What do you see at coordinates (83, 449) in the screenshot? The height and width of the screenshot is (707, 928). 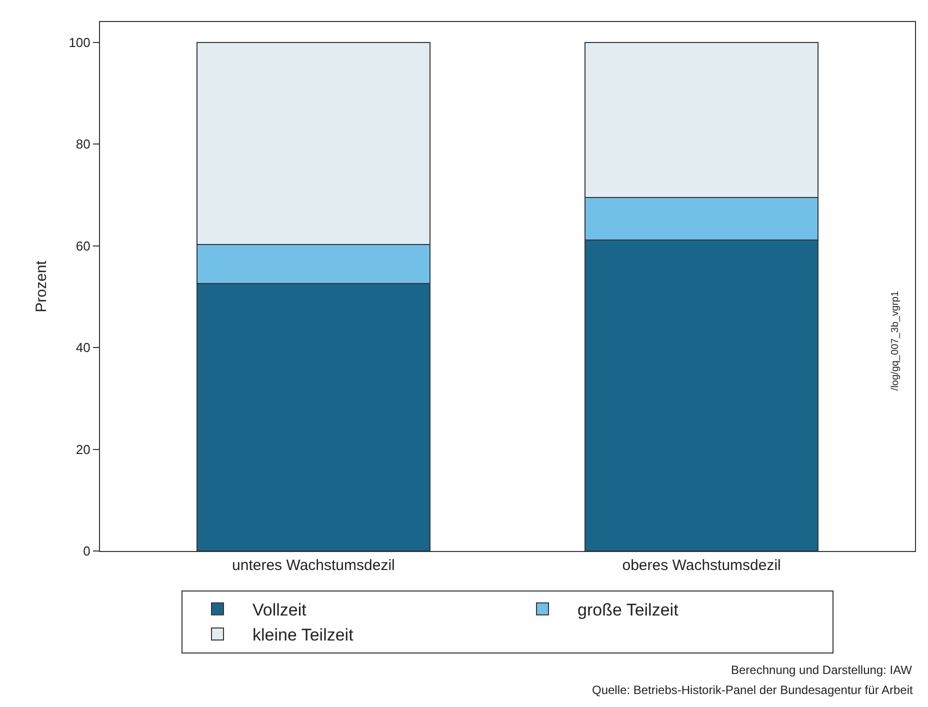 I see `y-tick-label: 20` at bounding box center [83, 449].